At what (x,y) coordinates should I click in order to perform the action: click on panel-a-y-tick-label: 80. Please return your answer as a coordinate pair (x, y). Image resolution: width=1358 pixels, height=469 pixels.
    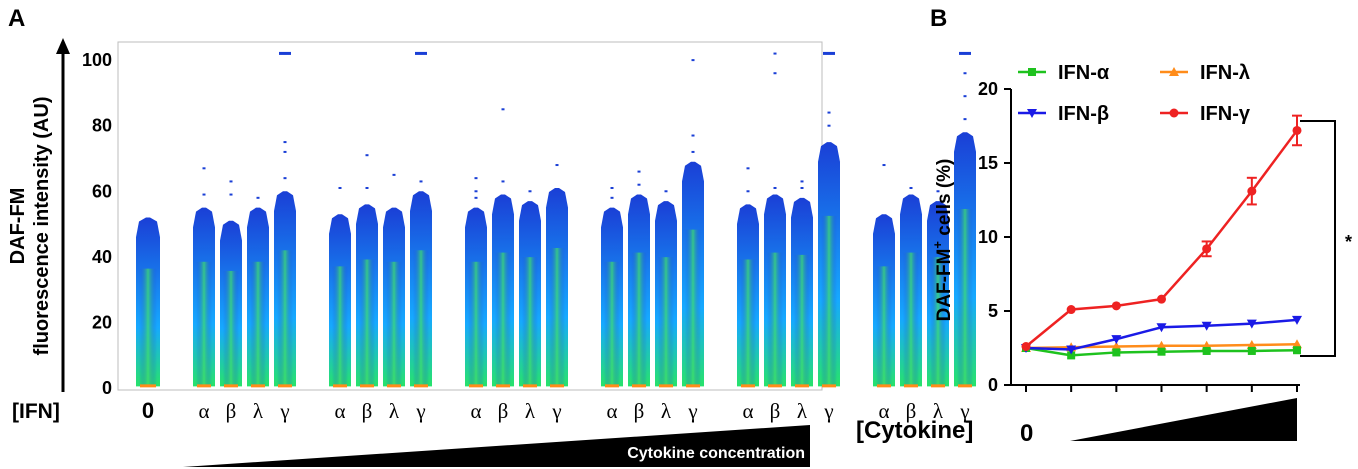
    Looking at the image, I should click on (102, 126).